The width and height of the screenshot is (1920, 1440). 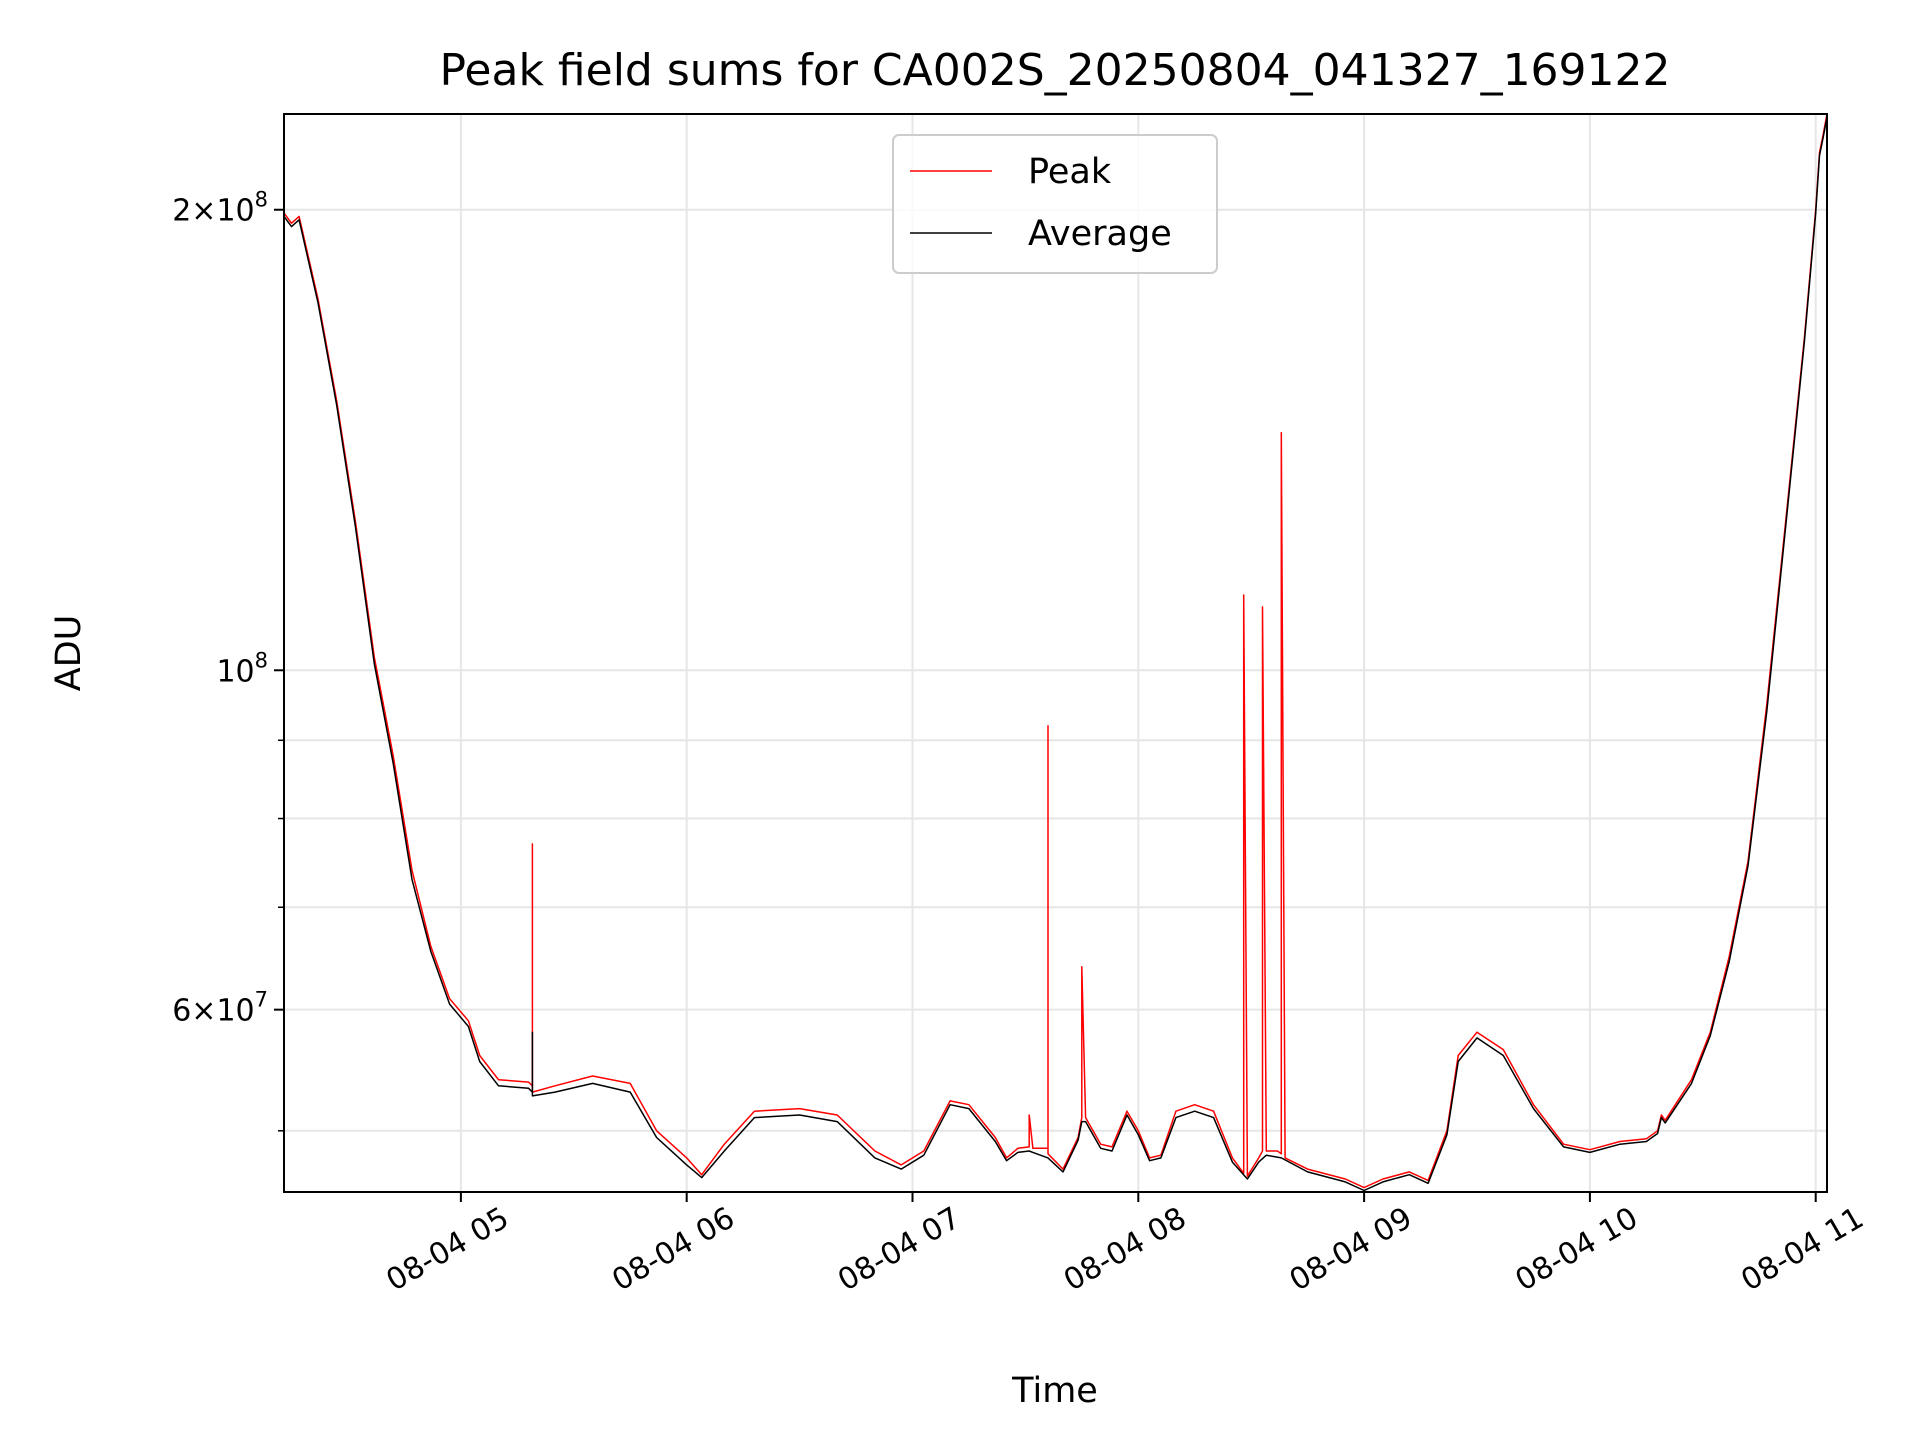 I want to click on y-tick-label: 2×108, so click(x=220, y=208).